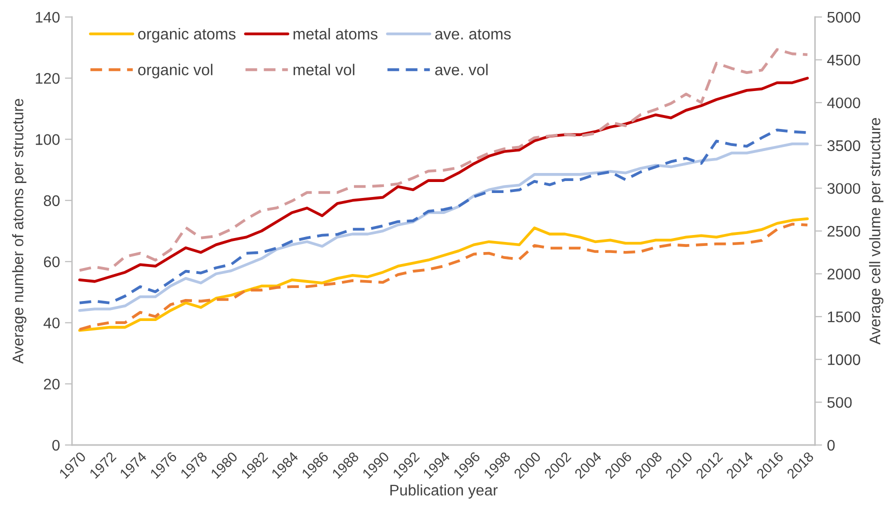 The image size is (890, 519). What do you see at coordinates (844, 316) in the screenshot?
I see `y2-tick-label: 1500` at bounding box center [844, 316].